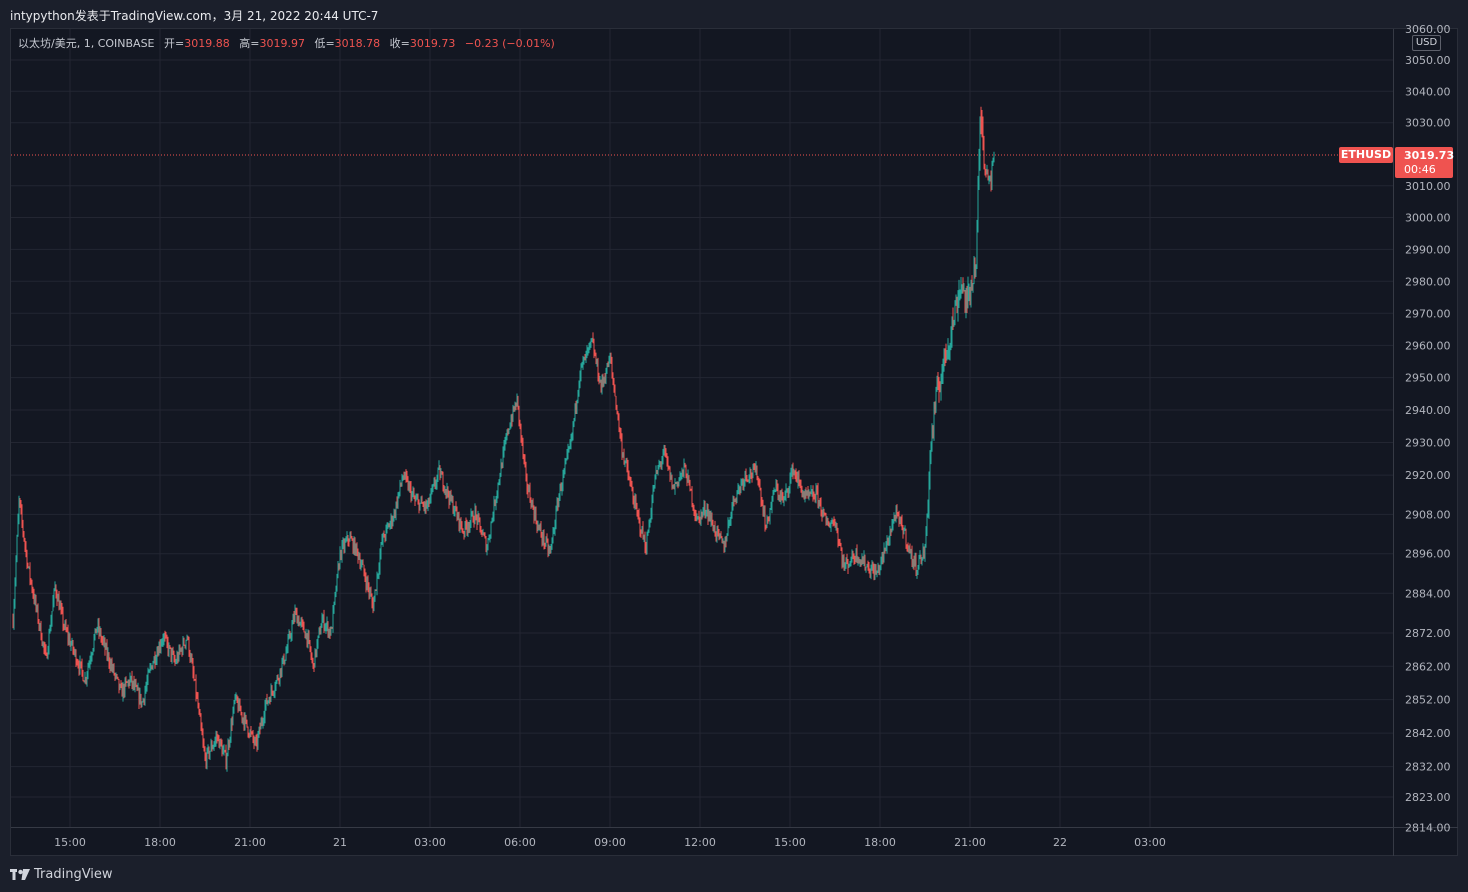 The width and height of the screenshot is (1468, 892). Describe the element at coordinates (1428, 91) in the screenshot. I see `price-tick-label: 3040.00` at that location.